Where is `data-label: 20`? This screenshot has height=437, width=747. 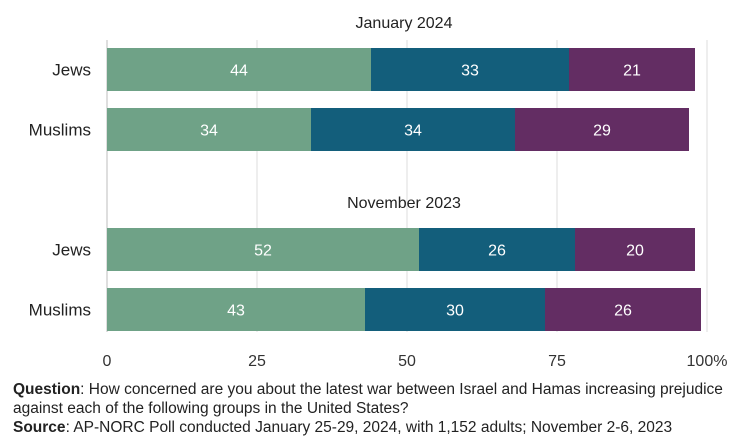 data-label: 20 is located at coordinates (635, 251).